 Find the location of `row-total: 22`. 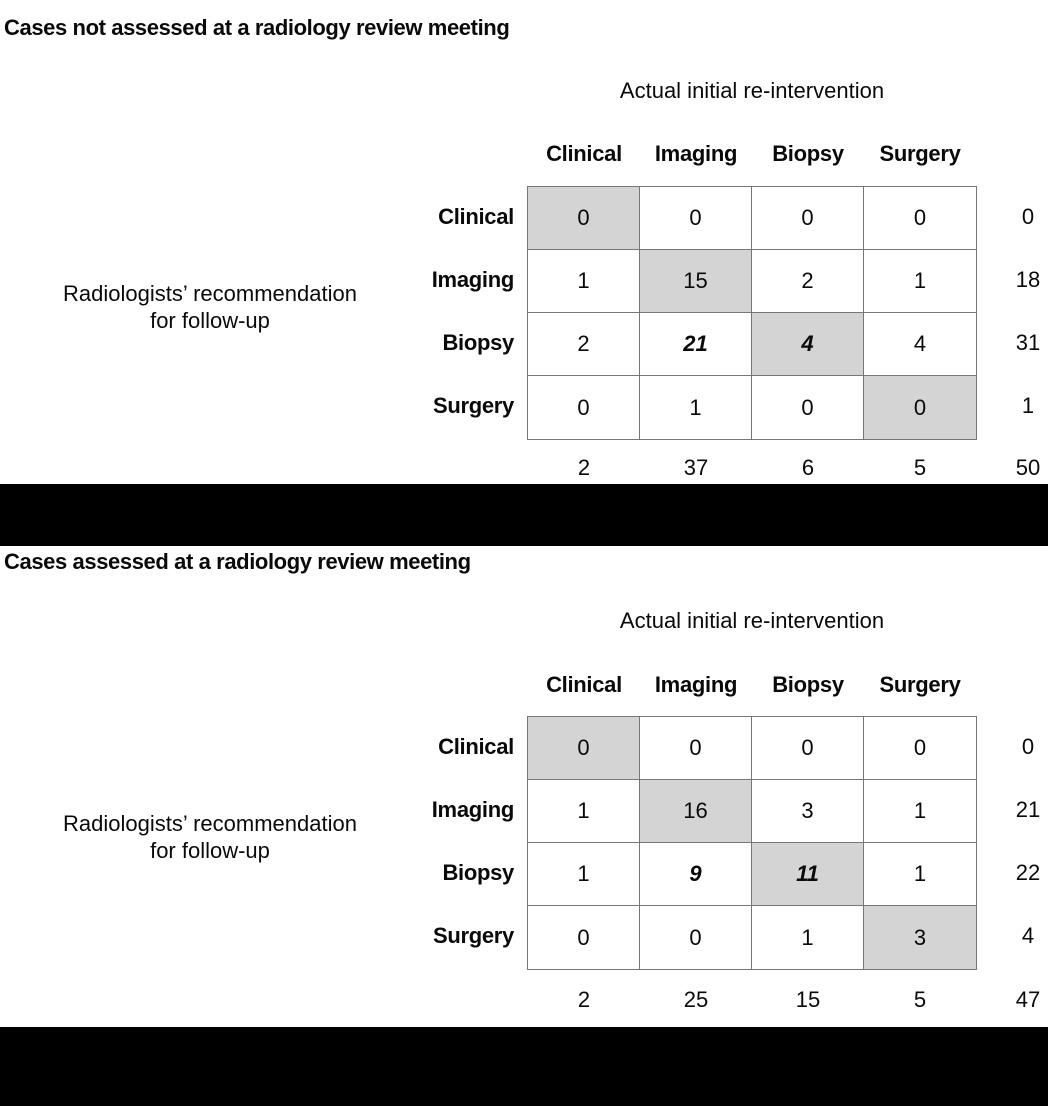

row-total: 22 is located at coordinates (1028, 872).